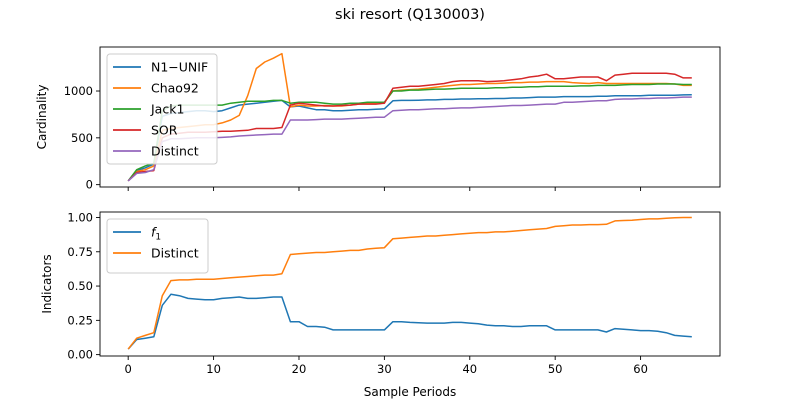  What do you see at coordinates (82, 138) in the screenshot?
I see `y-tick-label: 500` at bounding box center [82, 138].